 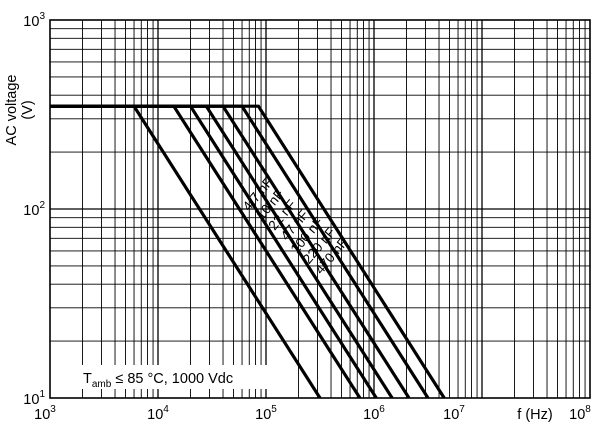 I want to click on y-axis-unit: (V), so click(x=28, y=109).